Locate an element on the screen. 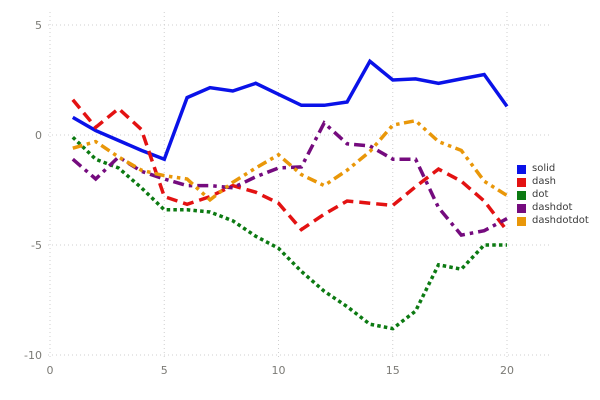  y-tick-label: -5 is located at coordinates (36, 245).